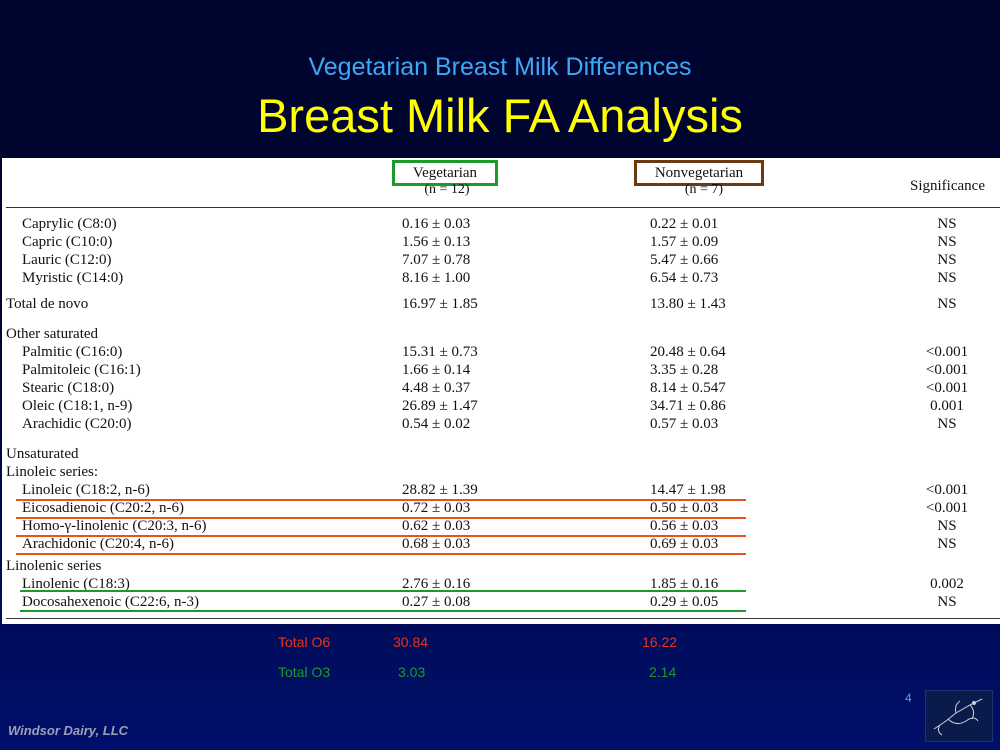  I want to click on table-row: Unsaturated, so click(501, 455).